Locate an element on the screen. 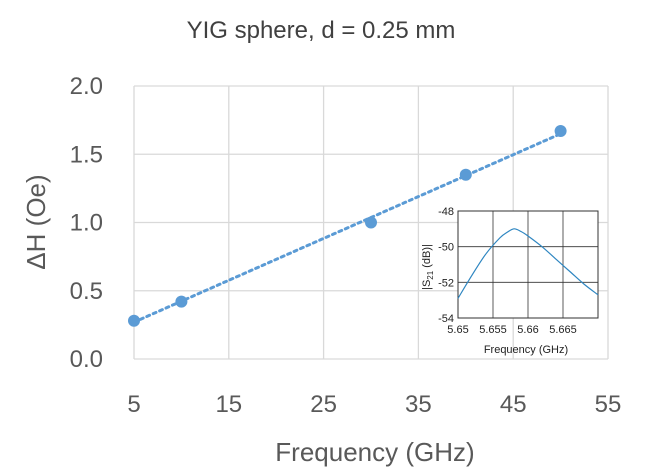 Image resolution: width=649 pixels, height=472 pixels. x-tick-label: 25 is located at coordinates (323, 404).